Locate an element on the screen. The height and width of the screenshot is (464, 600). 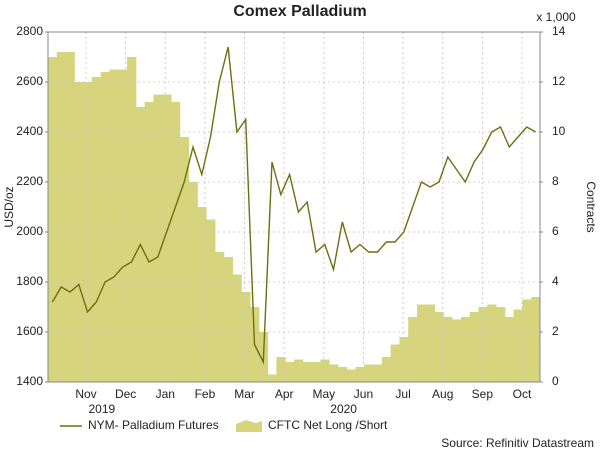
y2-tick-label: 4 is located at coordinates (555, 281).